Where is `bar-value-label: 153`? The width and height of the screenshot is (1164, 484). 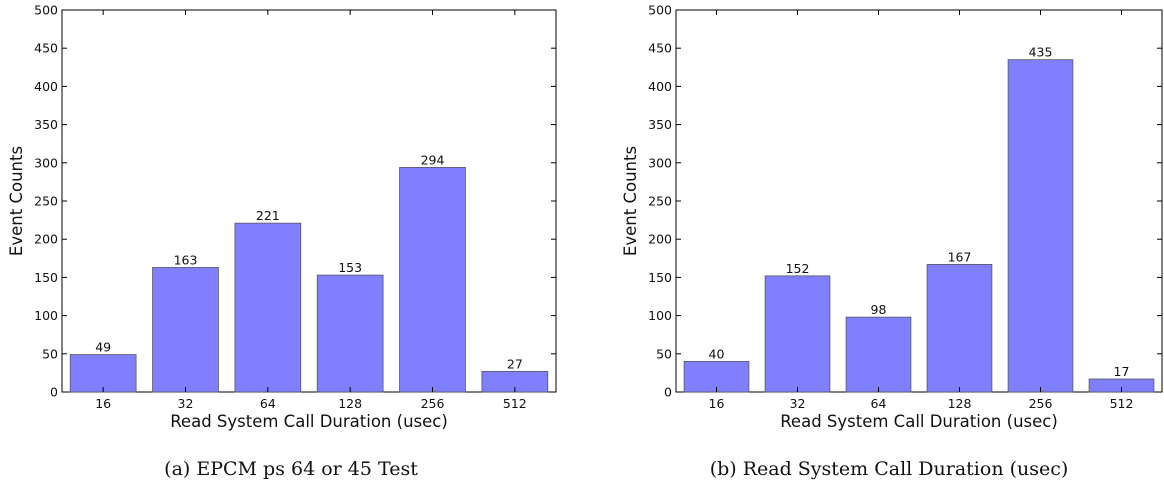 bar-value-label: 153 is located at coordinates (350, 267).